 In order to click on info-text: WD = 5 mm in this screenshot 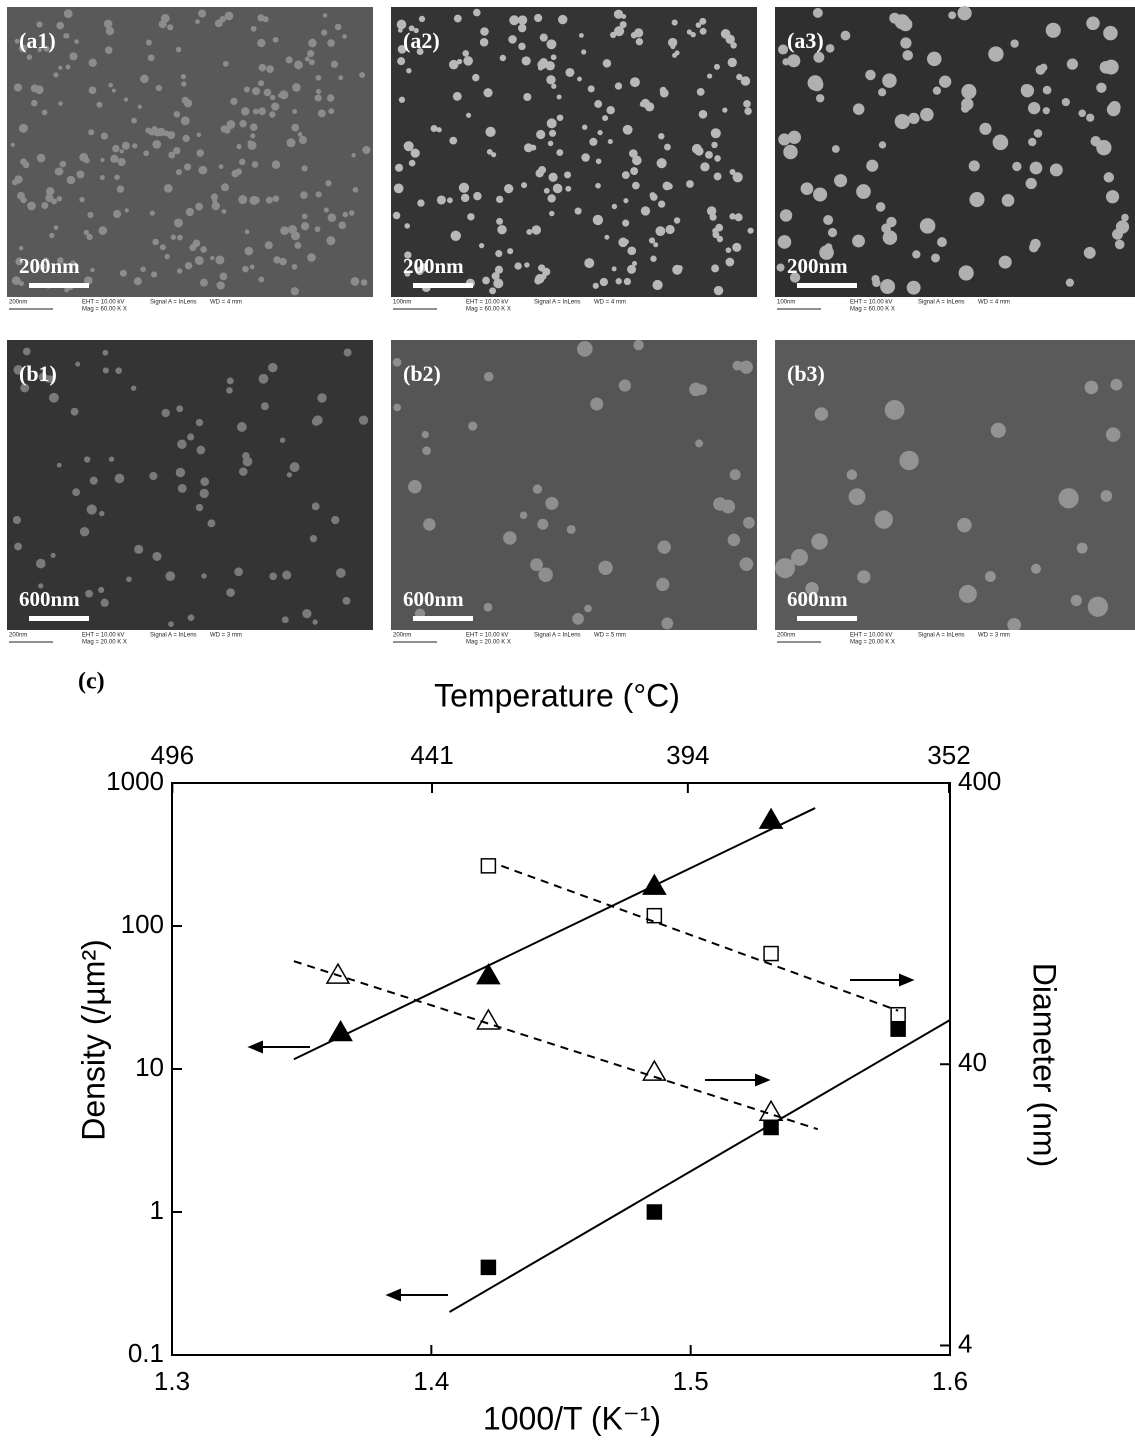, I will do `click(610, 636)`.